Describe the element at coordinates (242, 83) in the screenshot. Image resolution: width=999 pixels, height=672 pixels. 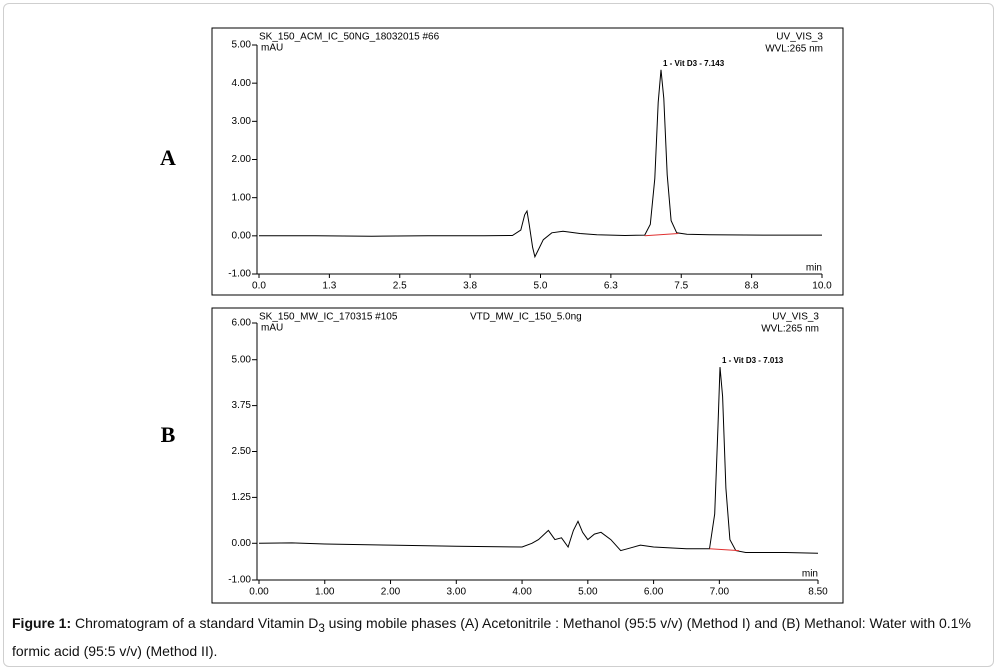
I see `y-tick-label: 4.00` at that location.